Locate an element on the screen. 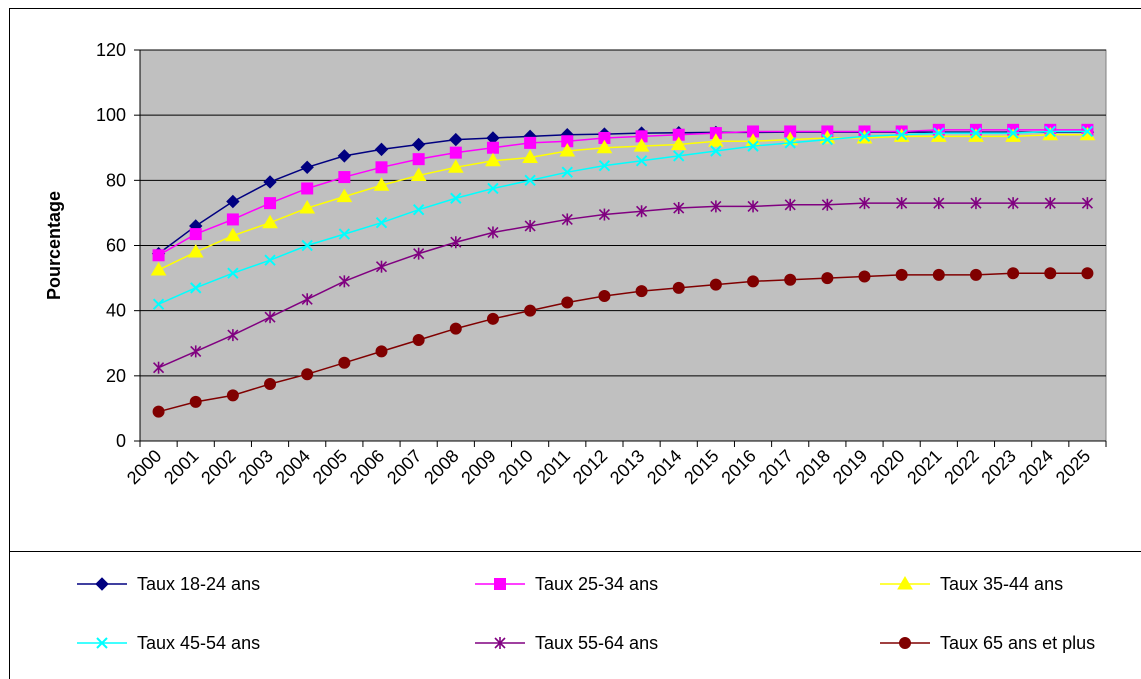  y-tick-label: 60 is located at coordinates (116, 246).